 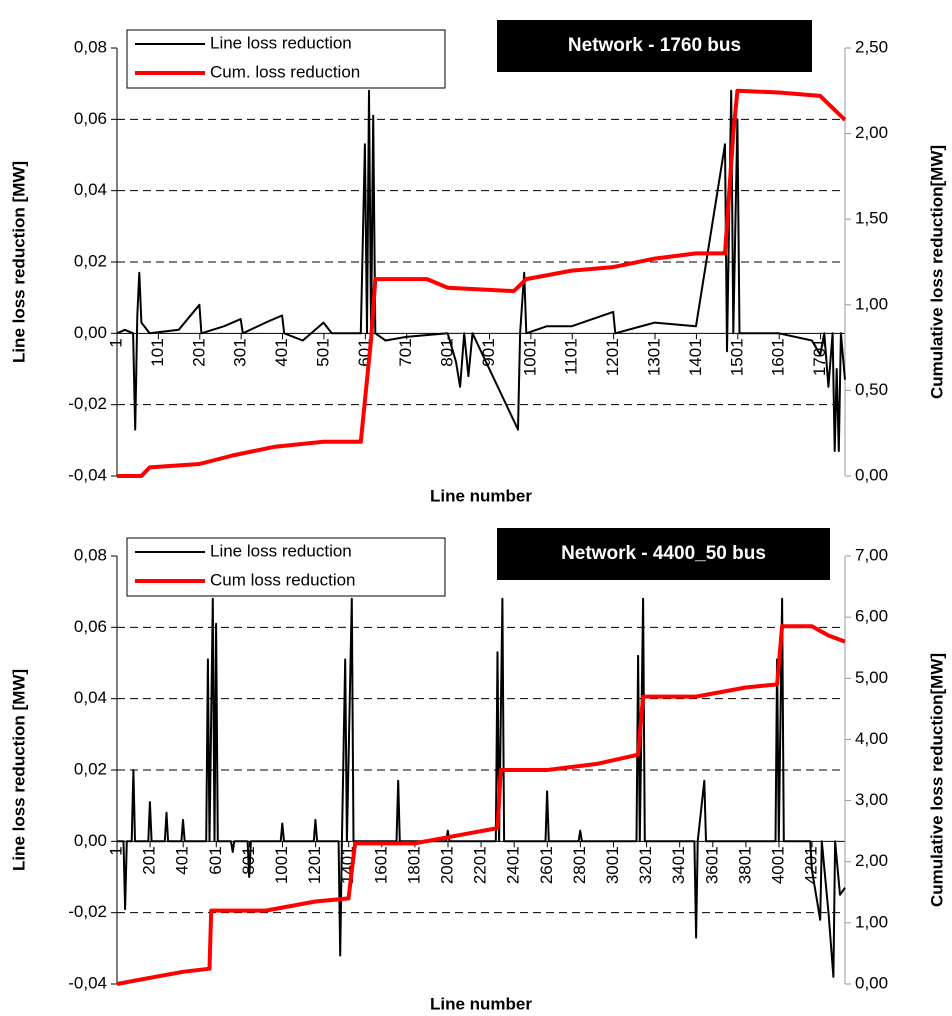 I want to click on x-tick-label: 901, so click(x=488, y=352).